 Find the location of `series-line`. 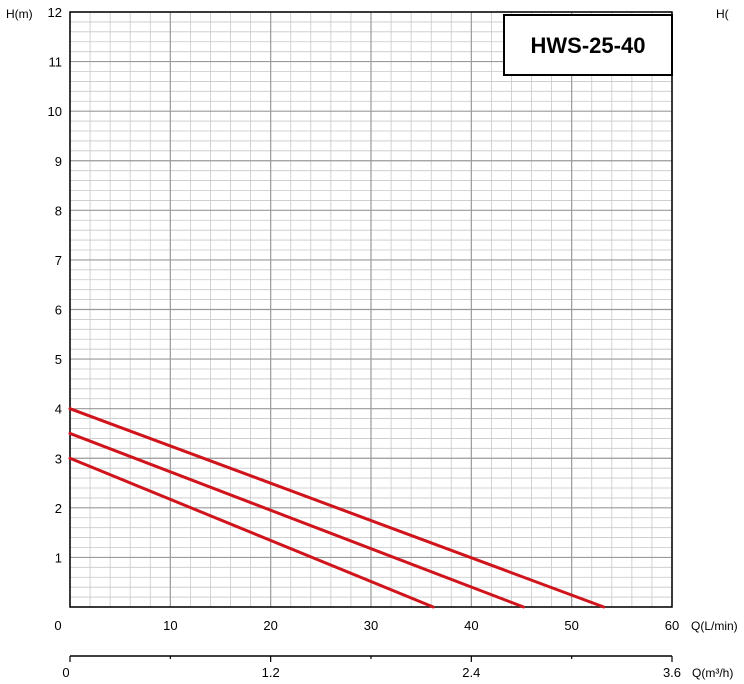

series-line is located at coordinates (251, 532).